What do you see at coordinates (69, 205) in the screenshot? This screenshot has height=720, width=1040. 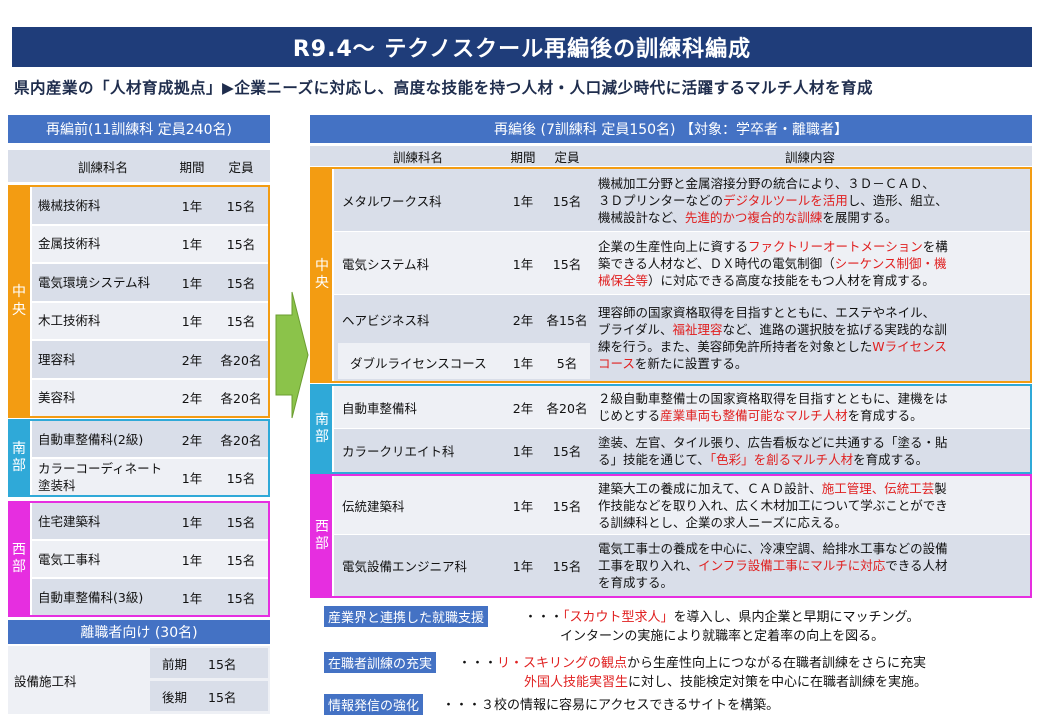 I see `before-course-name: 機械技術科` at bounding box center [69, 205].